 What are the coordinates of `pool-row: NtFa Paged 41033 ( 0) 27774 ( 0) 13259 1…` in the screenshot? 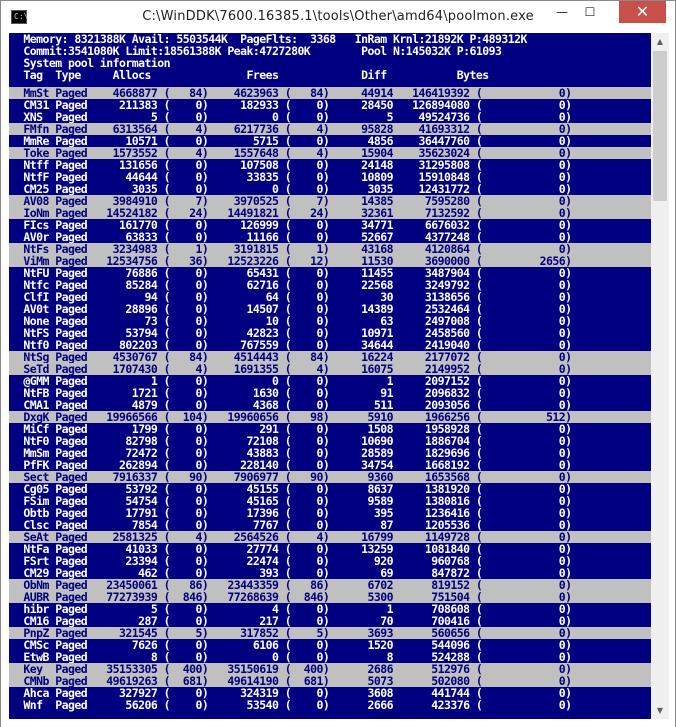 It's located at (330, 549).